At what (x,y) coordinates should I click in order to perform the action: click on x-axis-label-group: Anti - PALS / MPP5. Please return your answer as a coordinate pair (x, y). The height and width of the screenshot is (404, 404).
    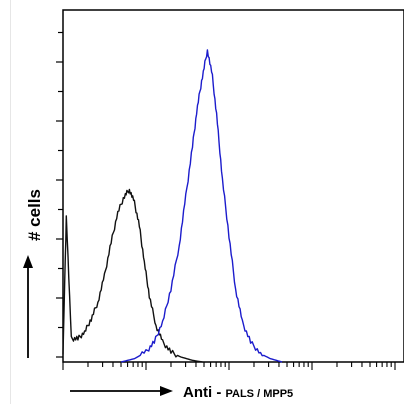
    Looking at the image, I should click on (181, 392).